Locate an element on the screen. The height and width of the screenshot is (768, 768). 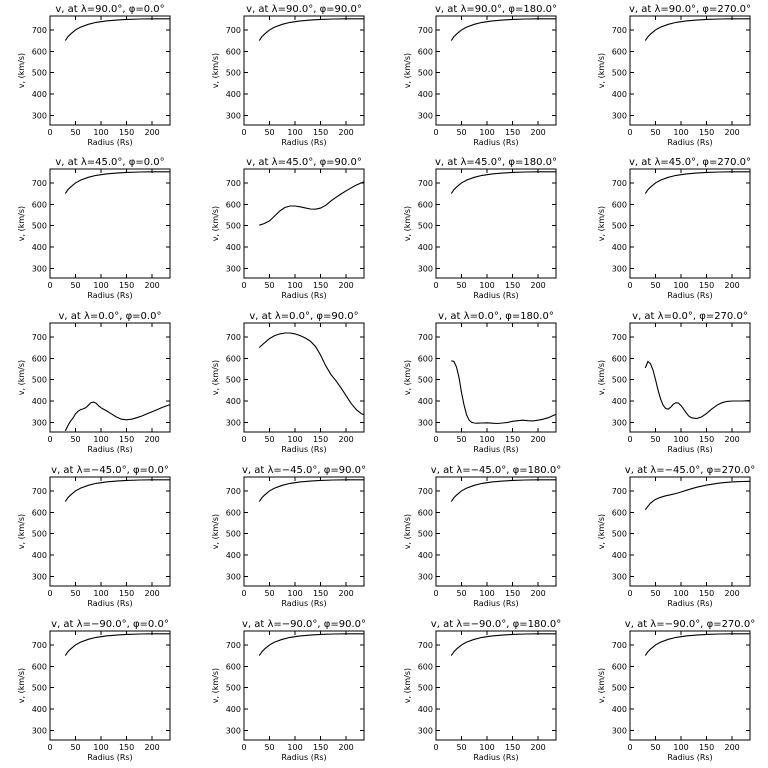
subplot-title: v, at λ=−90.0°, φ=90.0° is located at coordinates (304, 624).